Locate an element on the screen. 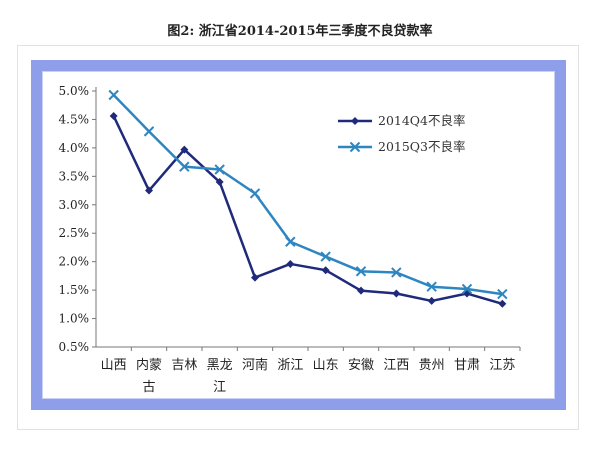 The image size is (600, 457). y-tick-label: 1.5% is located at coordinates (74, 290).